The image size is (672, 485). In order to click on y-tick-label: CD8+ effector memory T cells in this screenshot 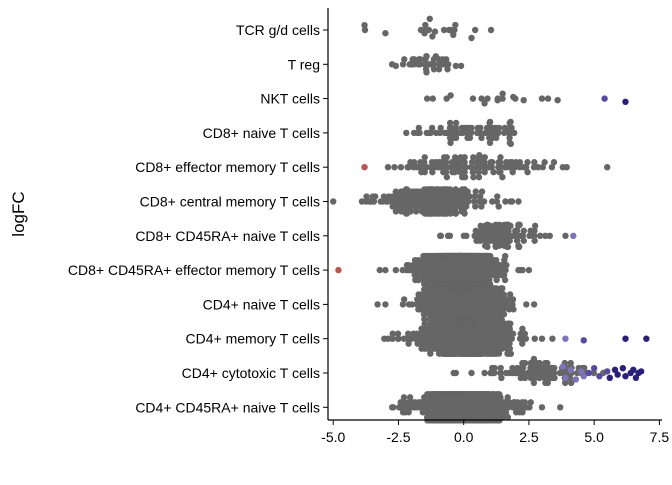, I will do `click(227, 167)`.